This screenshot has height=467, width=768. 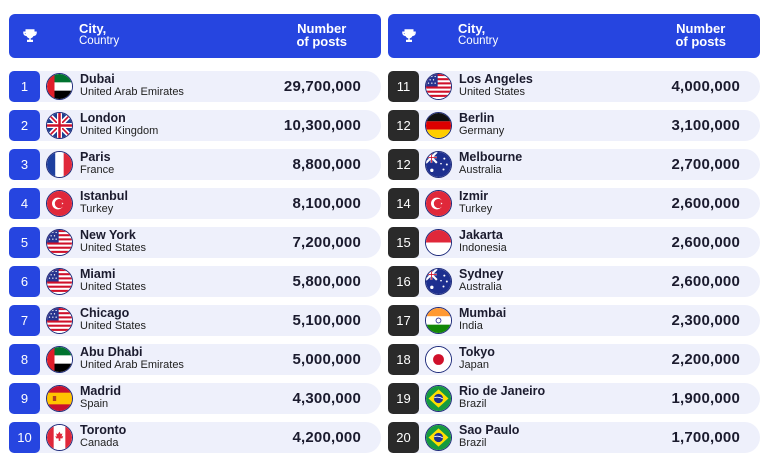 What do you see at coordinates (705, 125) in the screenshot?
I see `posts-count: 3,100,000` at bounding box center [705, 125].